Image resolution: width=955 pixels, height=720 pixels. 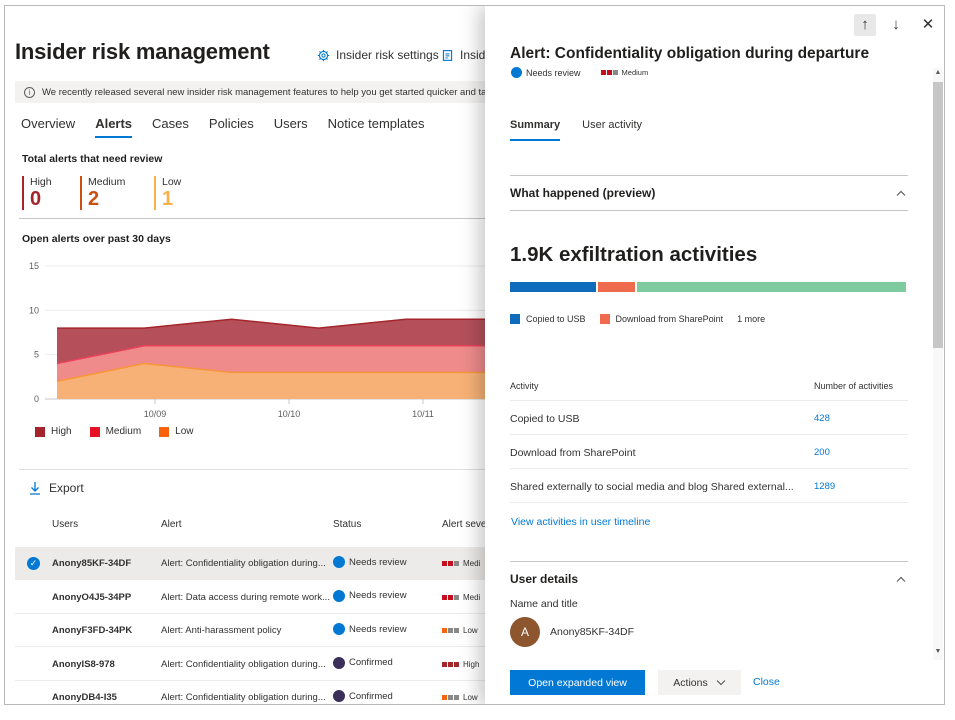 I want to click on activity-count-link: 428, so click(x=822, y=418).